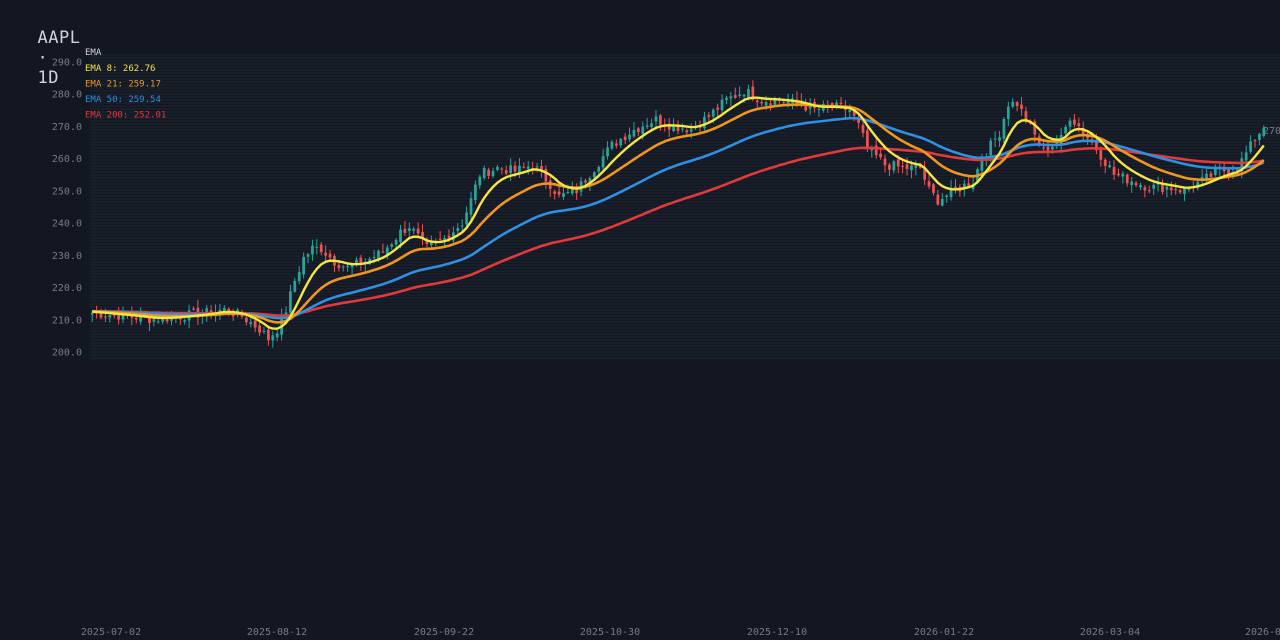 This screenshot has height=640, width=1280. I want to click on y-tick-label: 240.0, so click(67, 224).